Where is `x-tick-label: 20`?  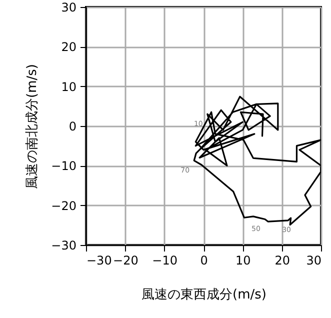 x-tick-label: 20 is located at coordinates (282, 261).